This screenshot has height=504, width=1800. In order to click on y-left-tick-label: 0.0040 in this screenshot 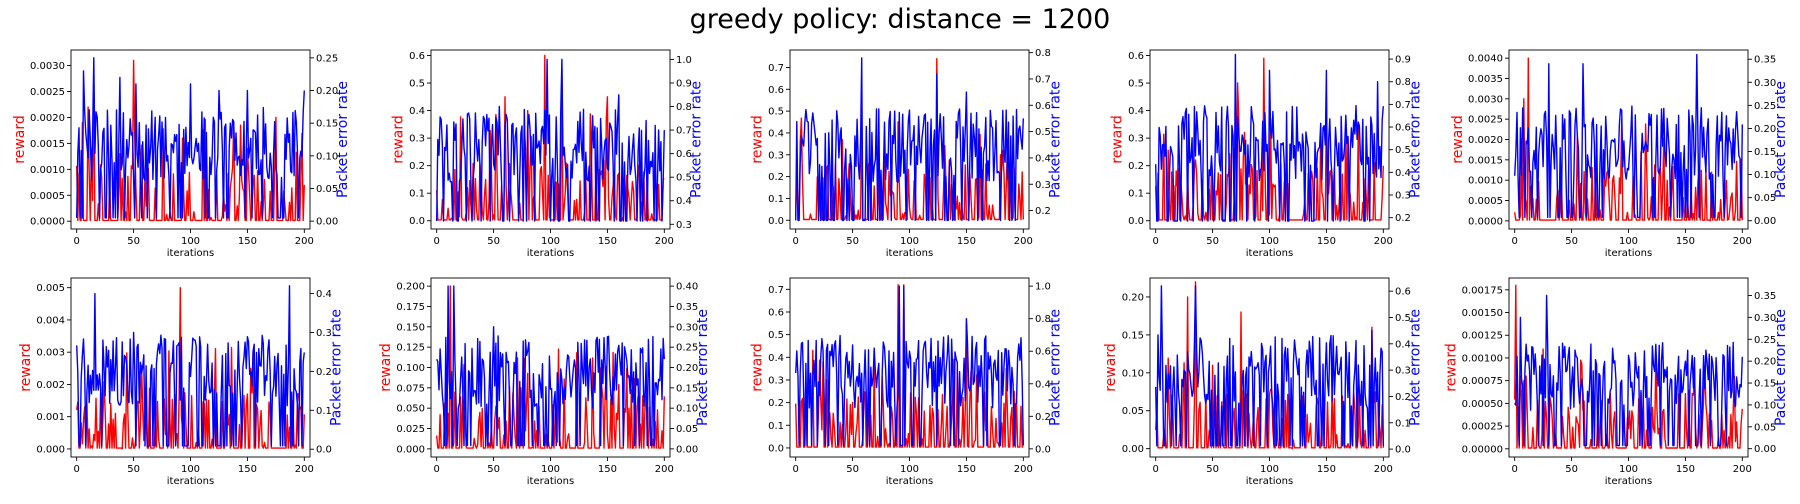, I will do `click(1485, 59)`.